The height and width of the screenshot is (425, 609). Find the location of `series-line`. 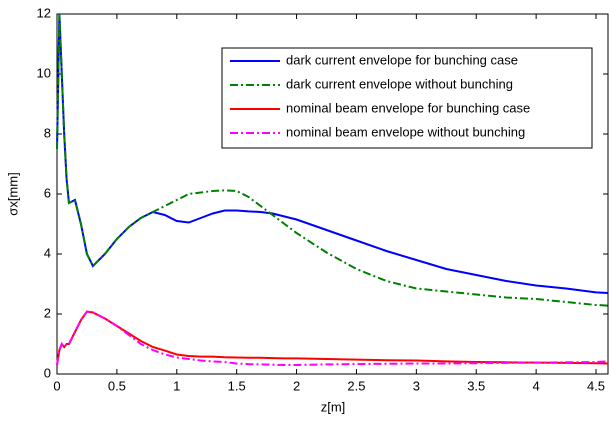

series-line is located at coordinates (332, 338).